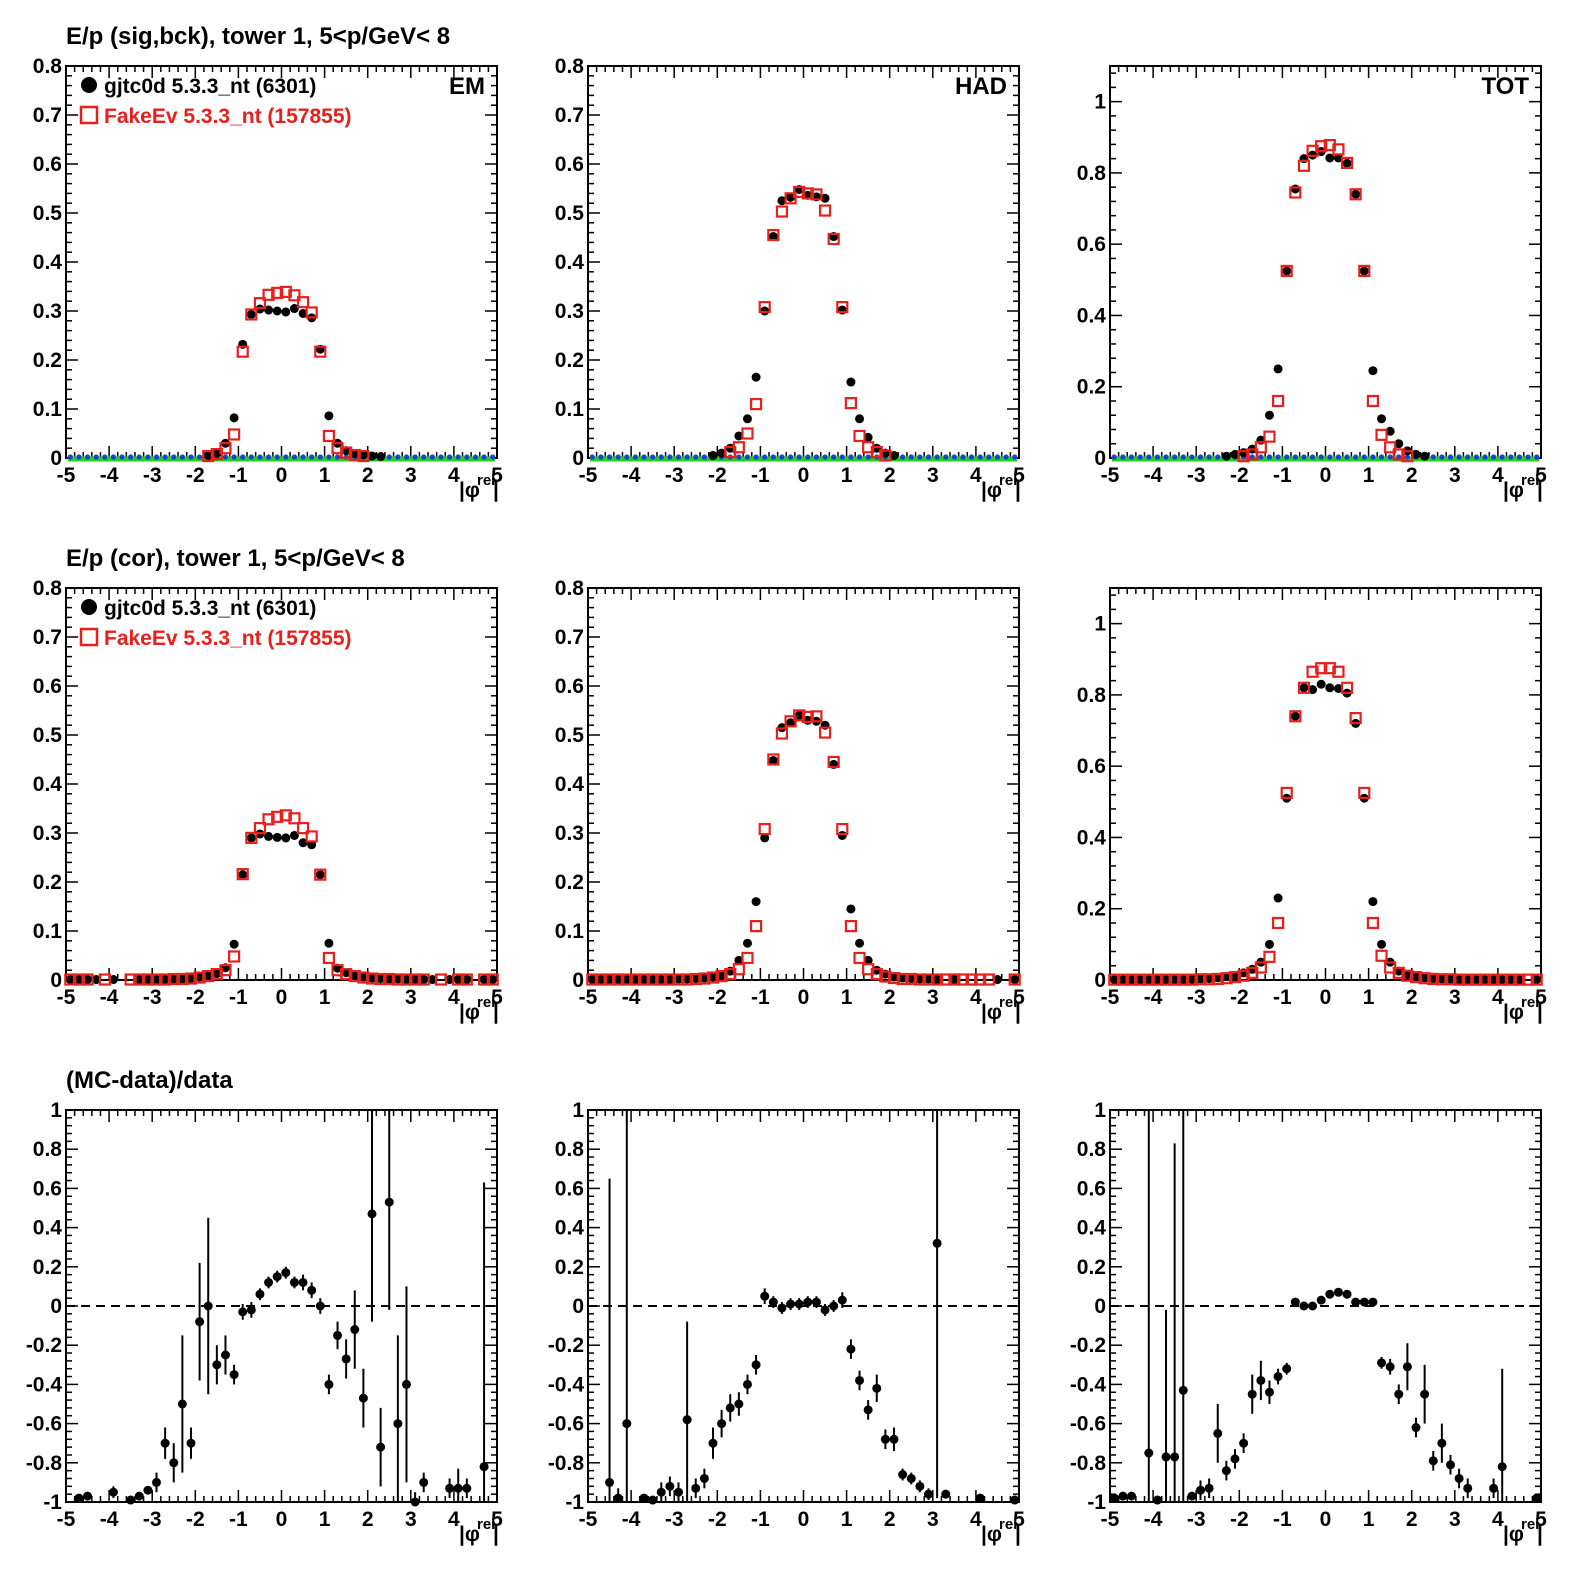 The height and width of the screenshot is (1575, 1575). What do you see at coordinates (1091, 244) in the screenshot?
I see `y-tick-label: 0.6` at bounding box center [1091, 244].